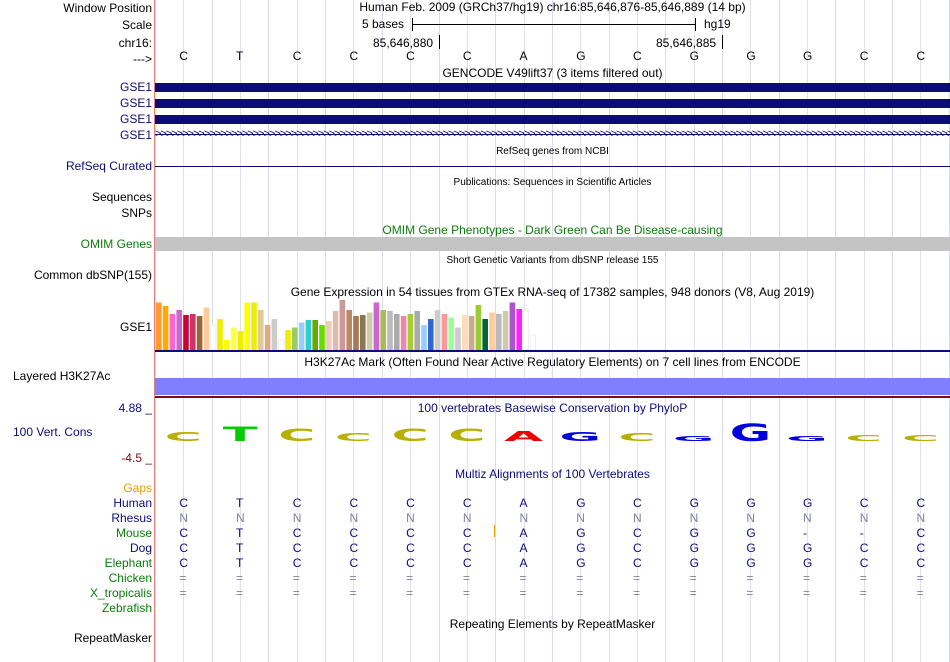  Describe the element at coordinates (695, 24) in the screenshot. I see `scale-bar-right-tick` at that location.